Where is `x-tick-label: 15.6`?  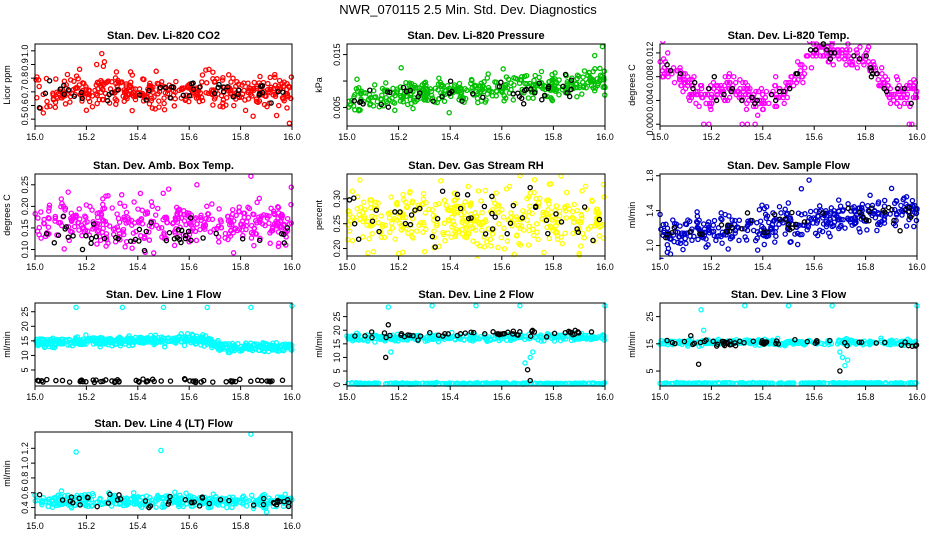 x-tick-label: 15.6 is located at coordinates (502, 267).